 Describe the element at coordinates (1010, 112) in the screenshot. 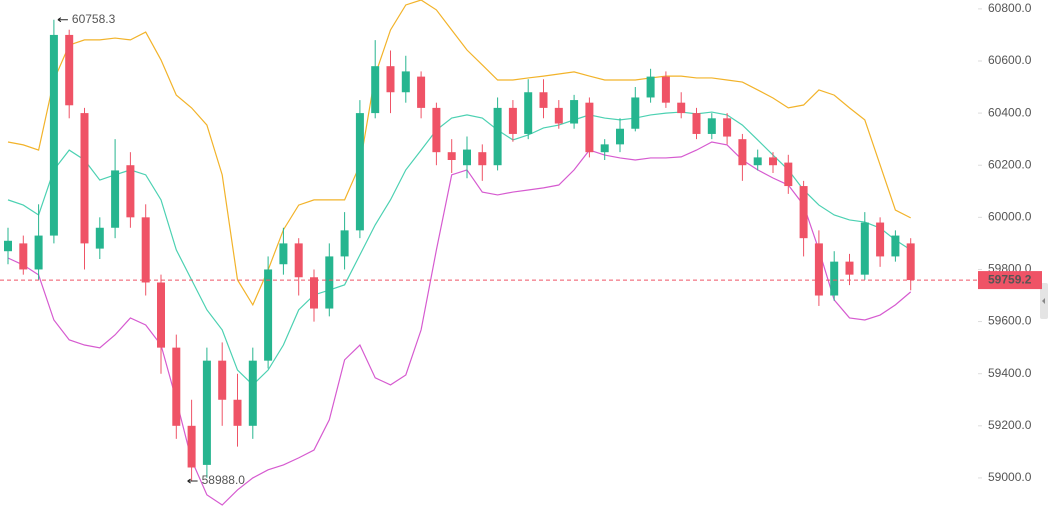

I see `y-tick-label: 60400.0` at that location.